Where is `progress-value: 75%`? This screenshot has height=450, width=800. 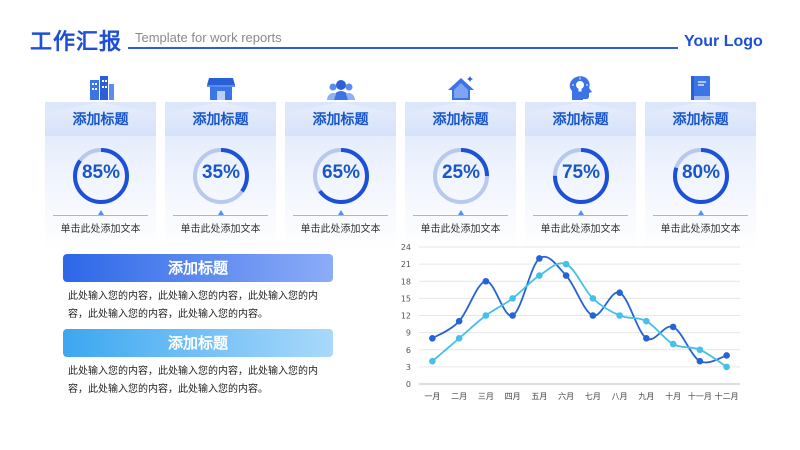 progress-value: 75% is located at coordinates (581, 172).